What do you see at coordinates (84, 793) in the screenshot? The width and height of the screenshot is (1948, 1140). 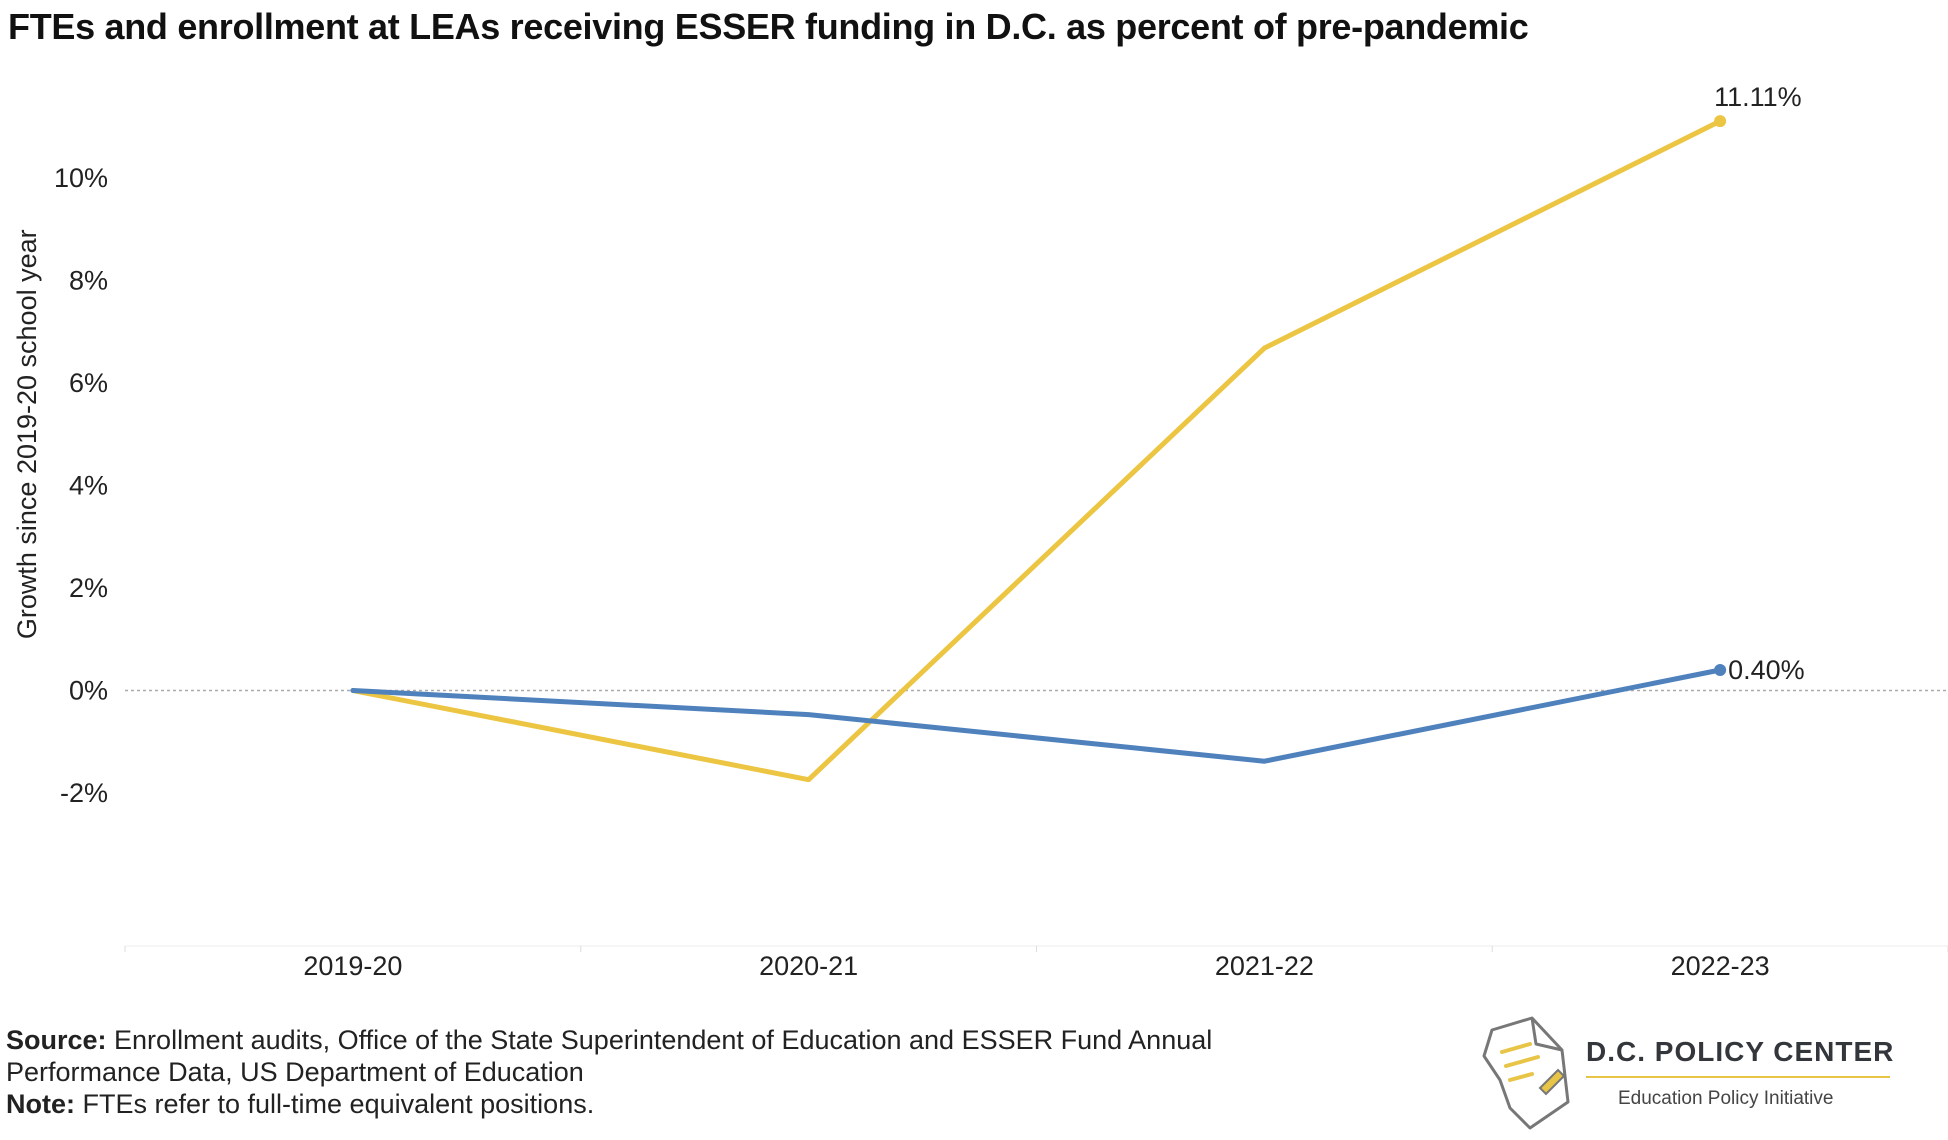 I see `y-tick-label: -2%` at bounding box center [84, 793].